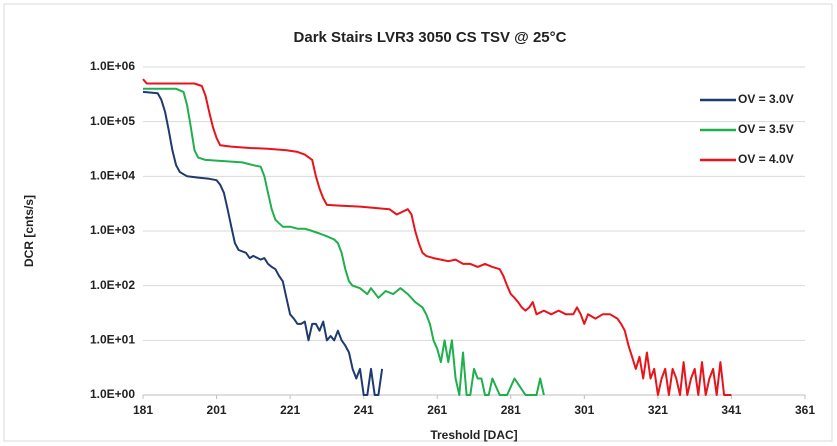  I want to click on y-tick-label: 1.0E+02, so click(112, 285).